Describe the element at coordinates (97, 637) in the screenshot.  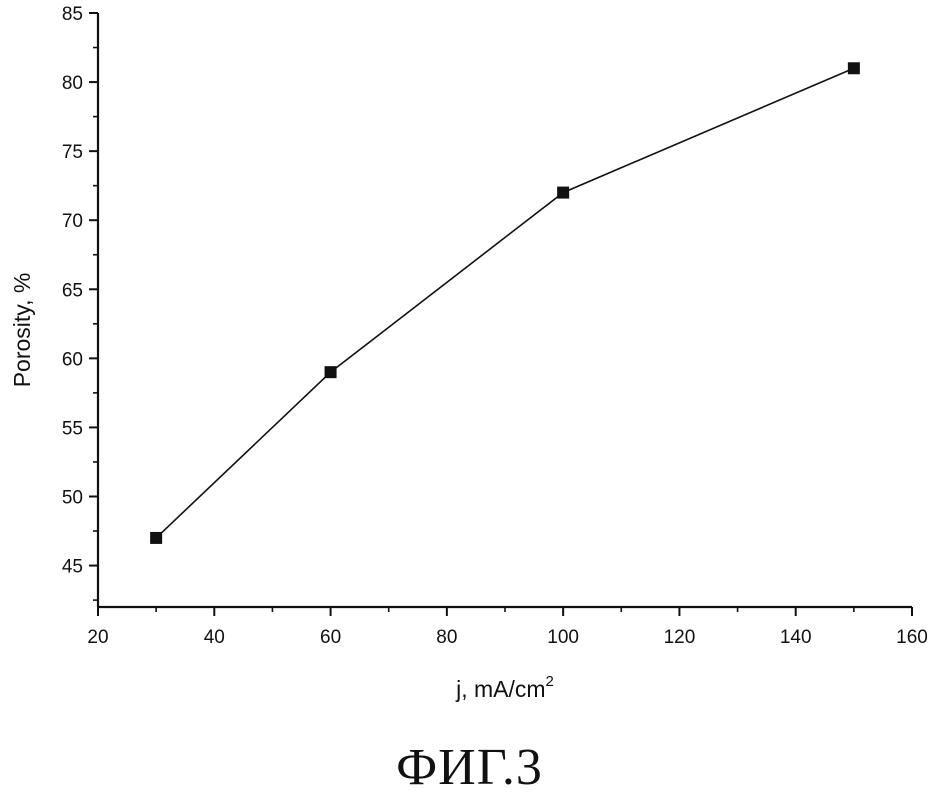
I see `x-tick-label: 20` at that location.